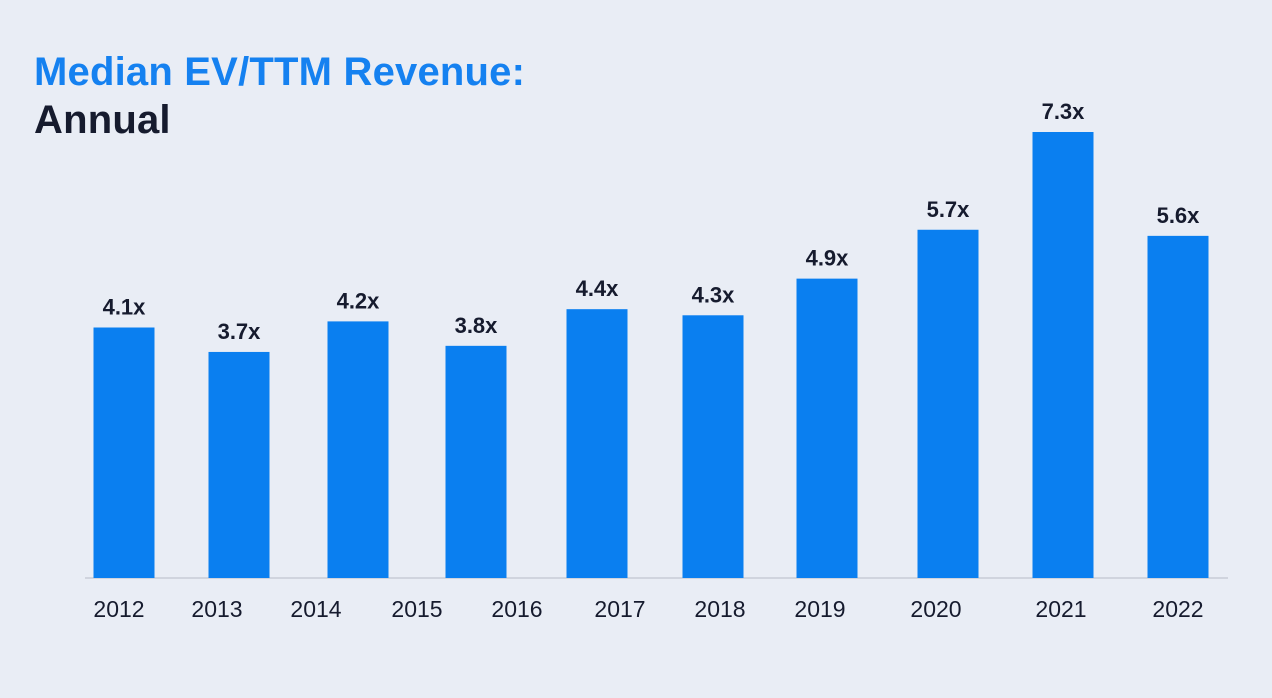 The width and height of the screenshot is (1272, 698). I want to click on bar-2012, so click(124, 452).